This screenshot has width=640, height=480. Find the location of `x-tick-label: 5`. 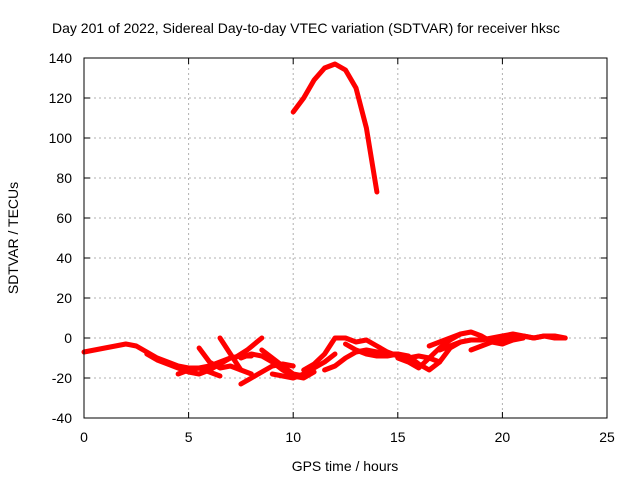

x-tick-label: 5 is located at coordinates (189, 437).